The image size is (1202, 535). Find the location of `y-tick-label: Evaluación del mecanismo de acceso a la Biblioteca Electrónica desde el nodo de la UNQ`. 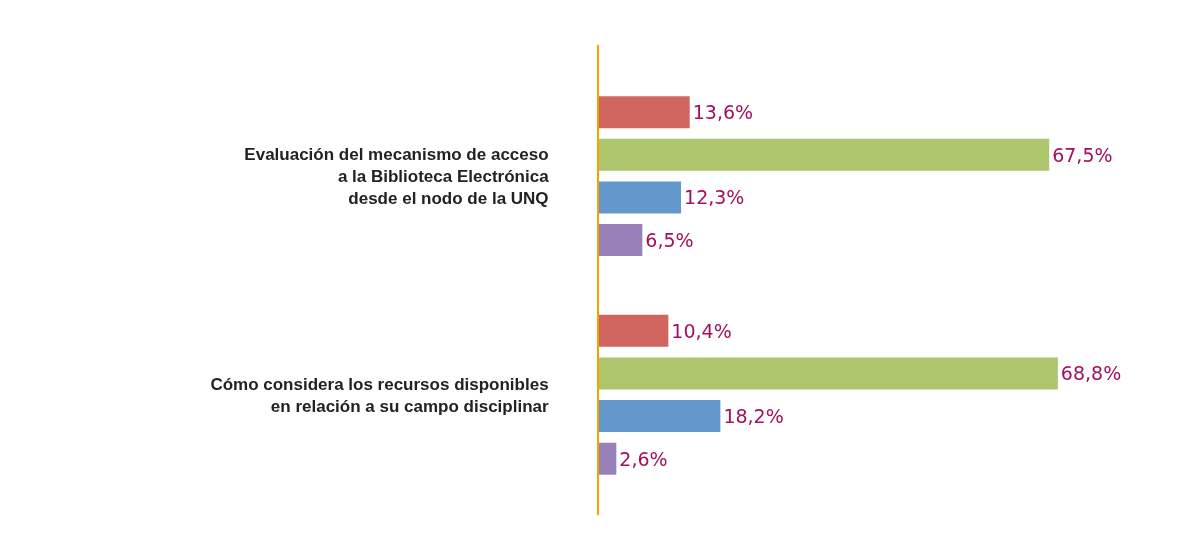

y-tick-label: Evaluación del mecanismo de acceso a la Biblioteca Electrónica desde el nodo de la UNQ is located at coordinates (397, 177).